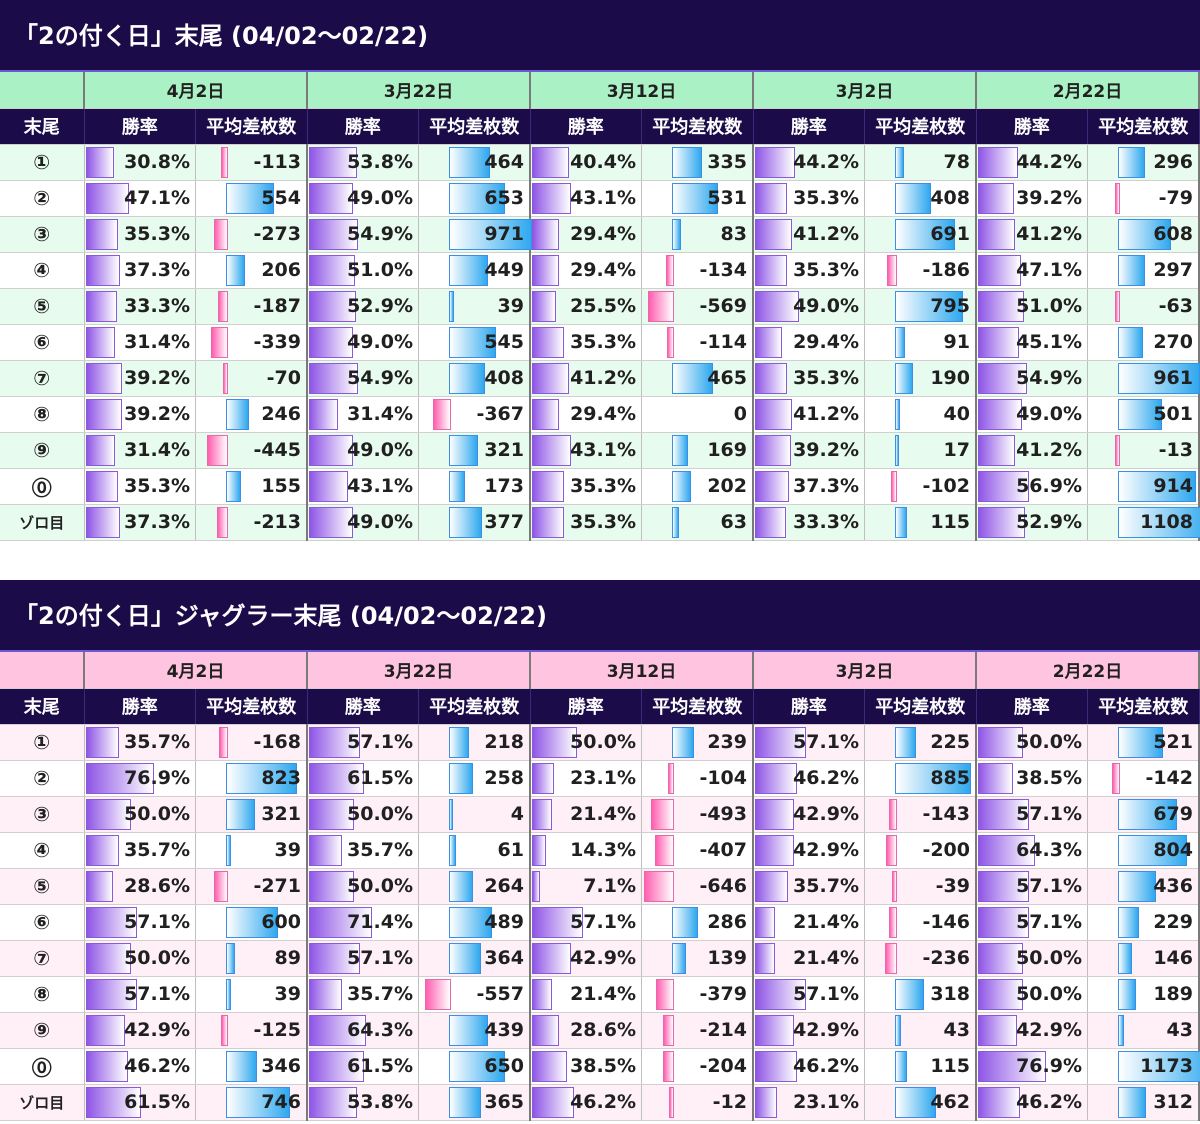 This screenshot has width=1200, height=1124. I want to click on win-rate-value: 44.2%, so click(1049, 161).